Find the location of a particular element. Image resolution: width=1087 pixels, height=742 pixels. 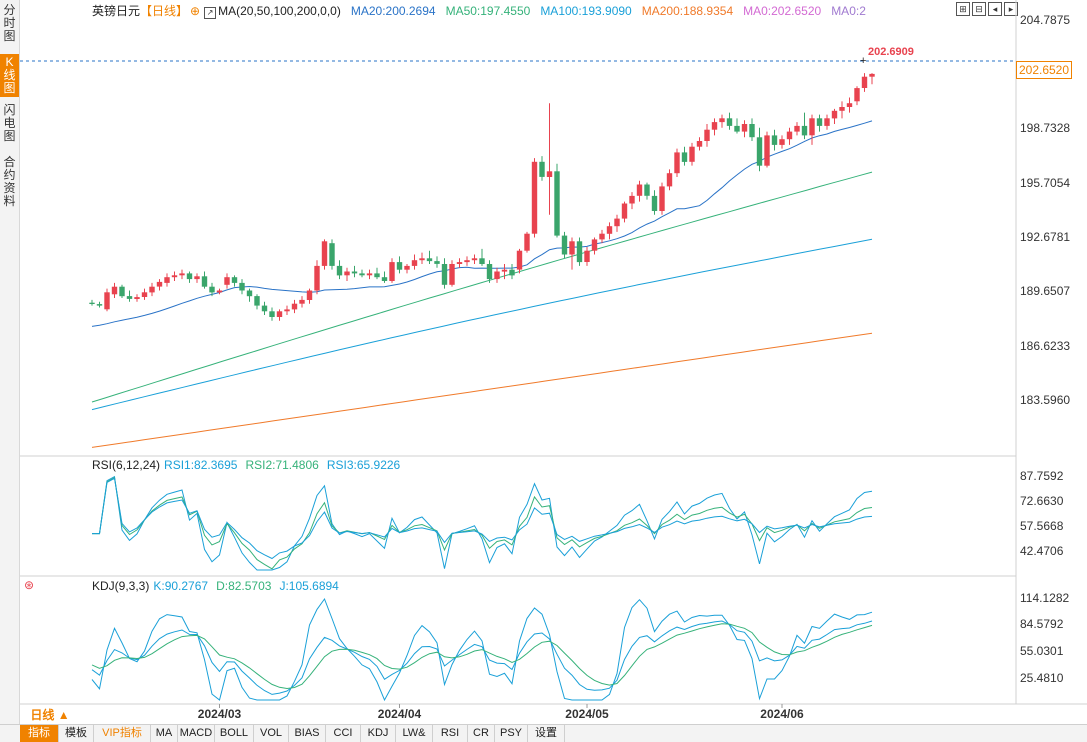

ma20-value: MA20:200.2694 is located at coordinates (393, 11).